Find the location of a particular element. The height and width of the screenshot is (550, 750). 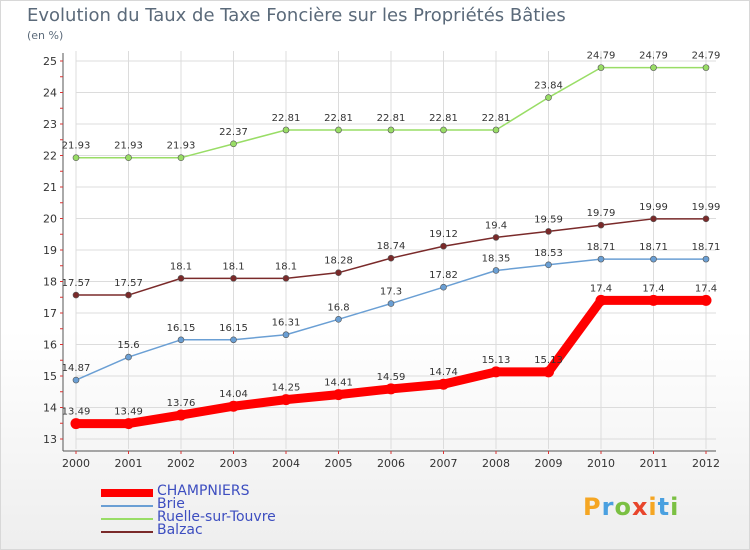

x-tick-label: 2005 is located at coordinates (339, 463).